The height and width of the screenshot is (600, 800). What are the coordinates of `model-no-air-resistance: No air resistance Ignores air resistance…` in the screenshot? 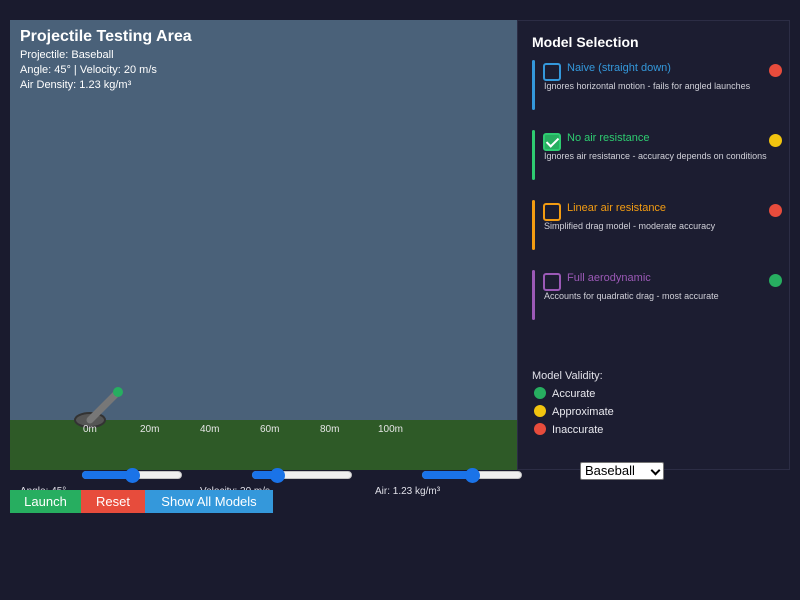 It's located at (657, 156).